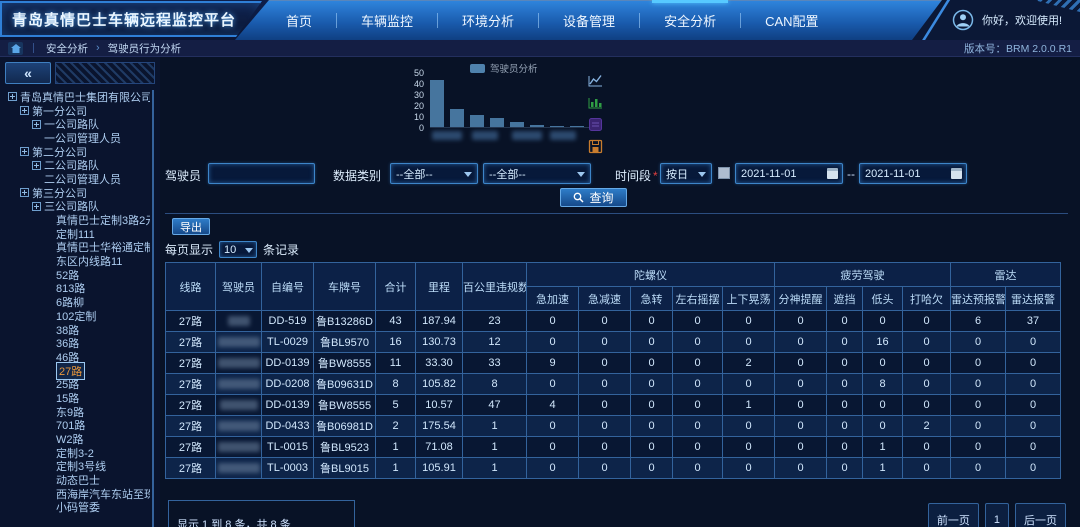  What do you see at coordinates (597, 146) in the screenshot?
I see `save-image-icon` at bounding box center [597, 146].